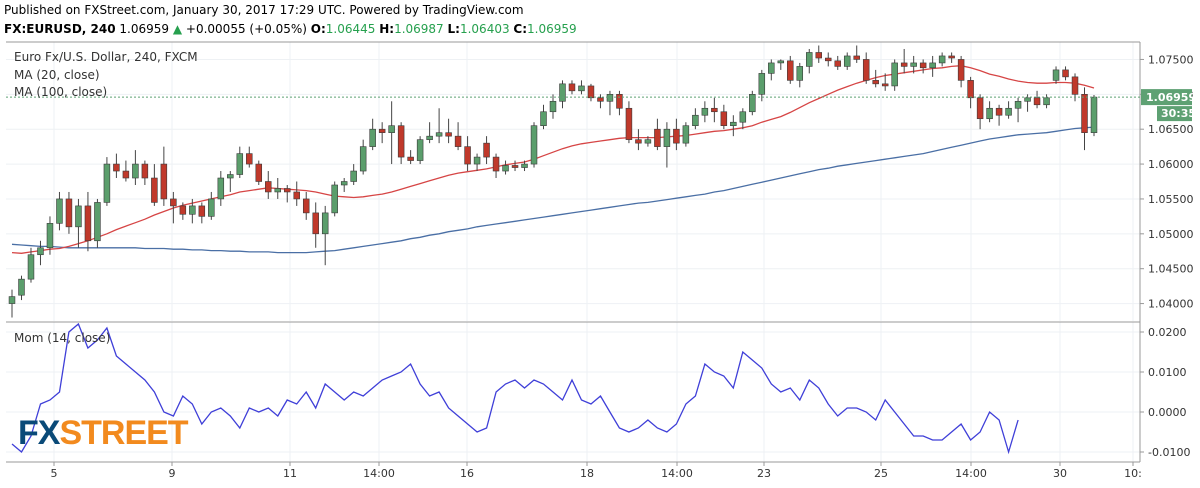 The image size is (1200, 488). Describe the element at coordinates (60, 29) in the screenshot. I see `symbol: FX:EURUSD, 240` at that location.